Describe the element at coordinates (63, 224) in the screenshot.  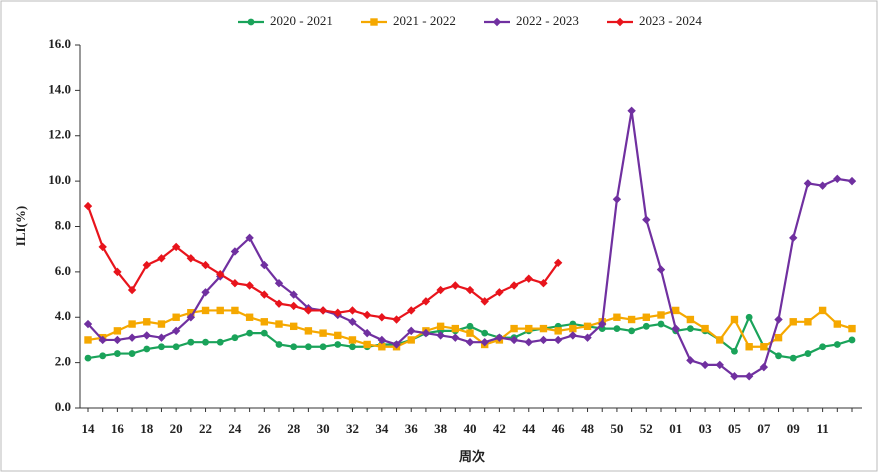
I see `y-tick-label: 8.0` at that location.